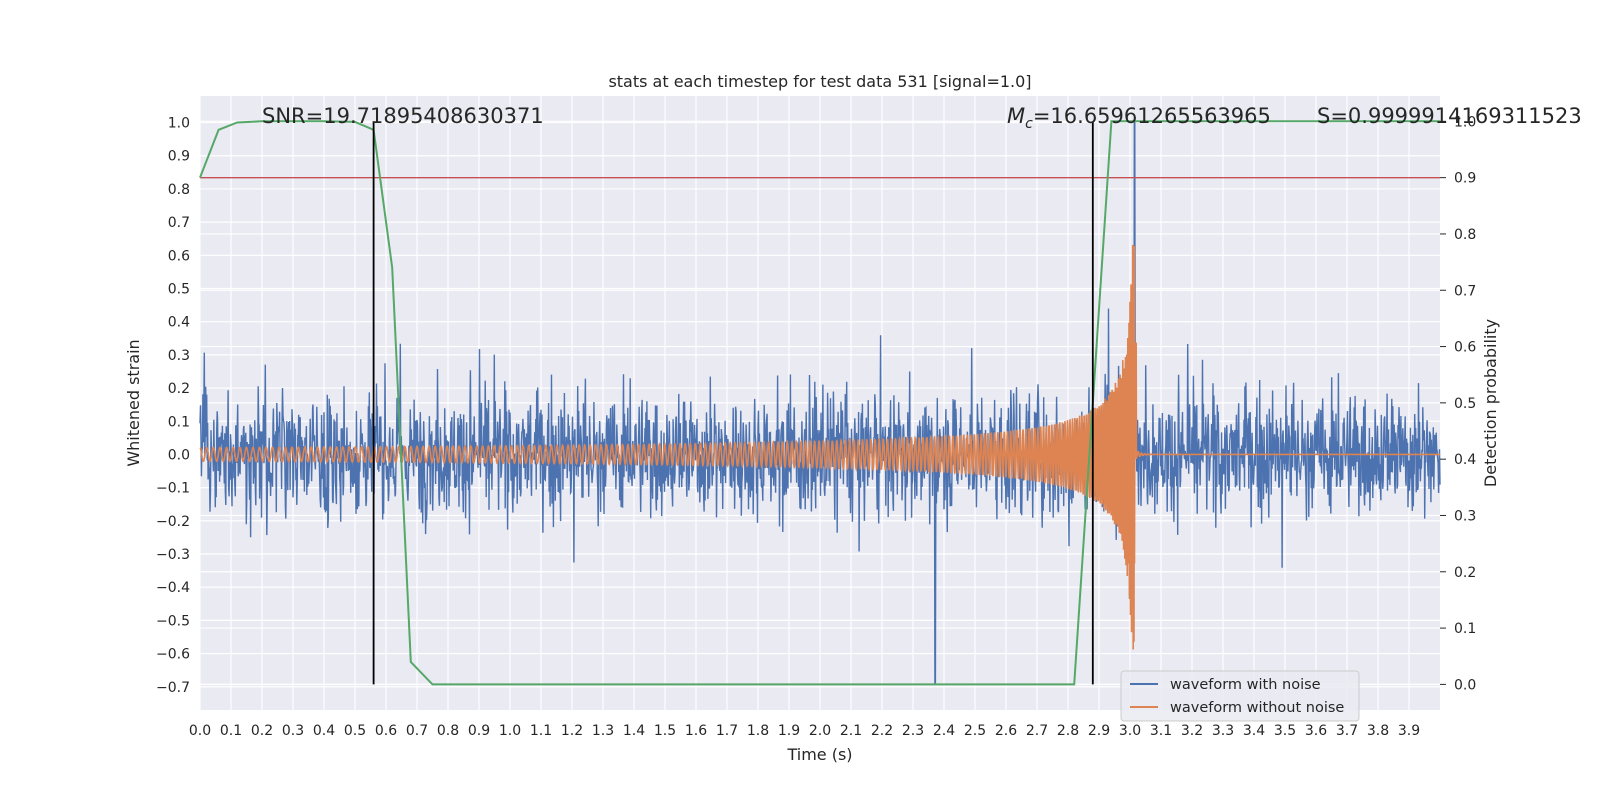 This screenshot has height=800, width=1600. Describe the element at coordinates (173, 621) in the screenshot. I see `y-tick-label: −0.5` at that location.